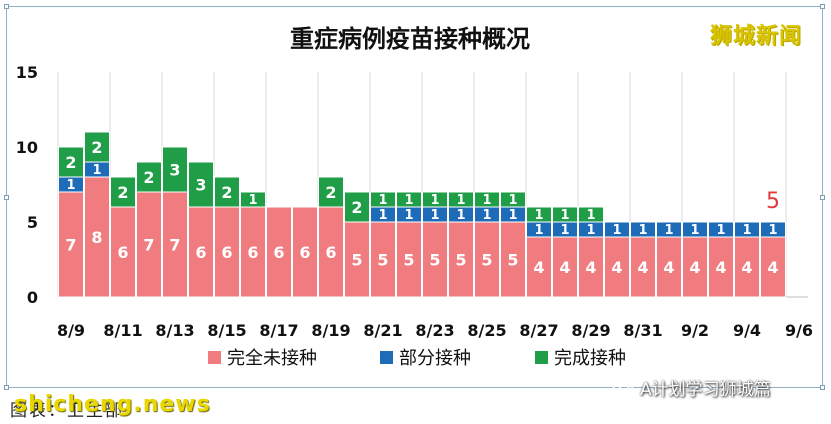 This screenshot has width=831, height=424. Describe the element at coordinates (382, 330) in the screenshot. I see `x-tick-label: 8/21` at that location.